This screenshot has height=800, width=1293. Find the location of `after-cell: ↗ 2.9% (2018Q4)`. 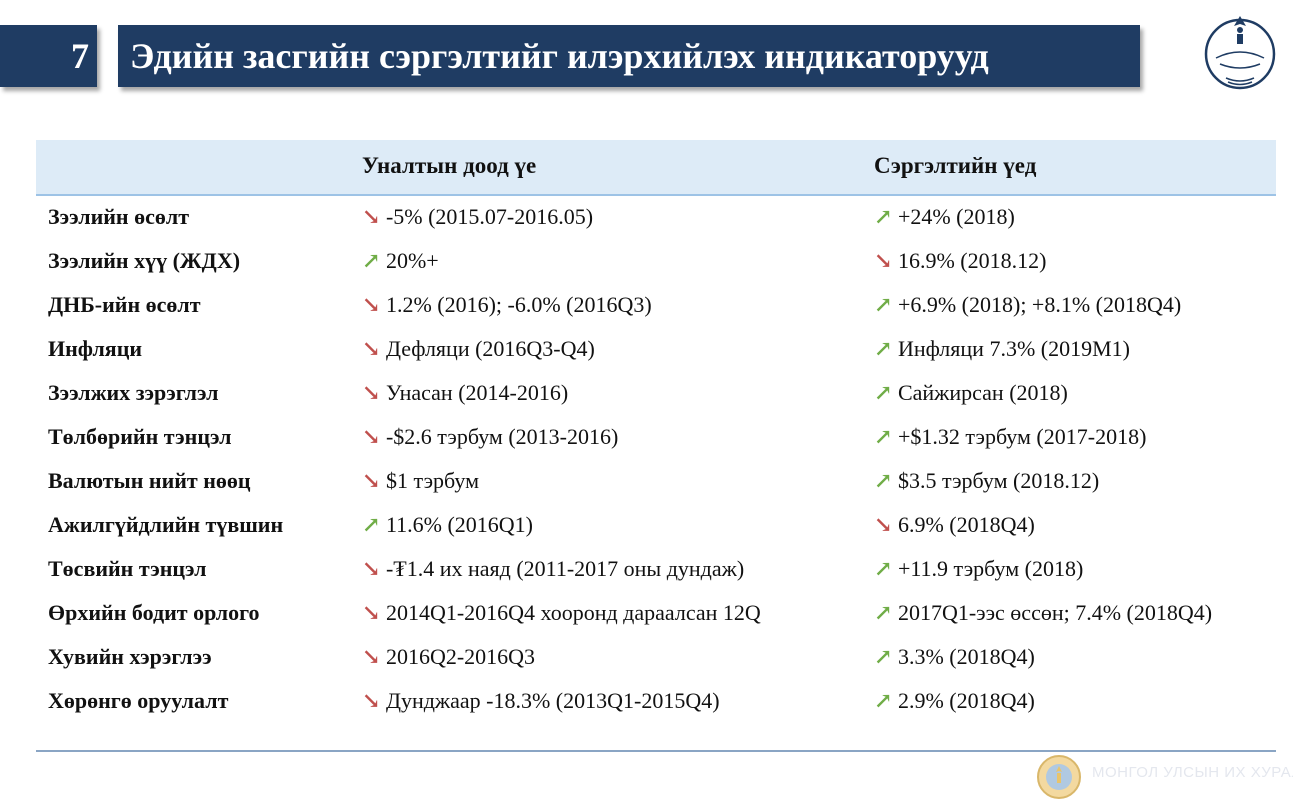

after-cell: ↗ 2.9% (2018Q4) is located at coordinates (954, 701).